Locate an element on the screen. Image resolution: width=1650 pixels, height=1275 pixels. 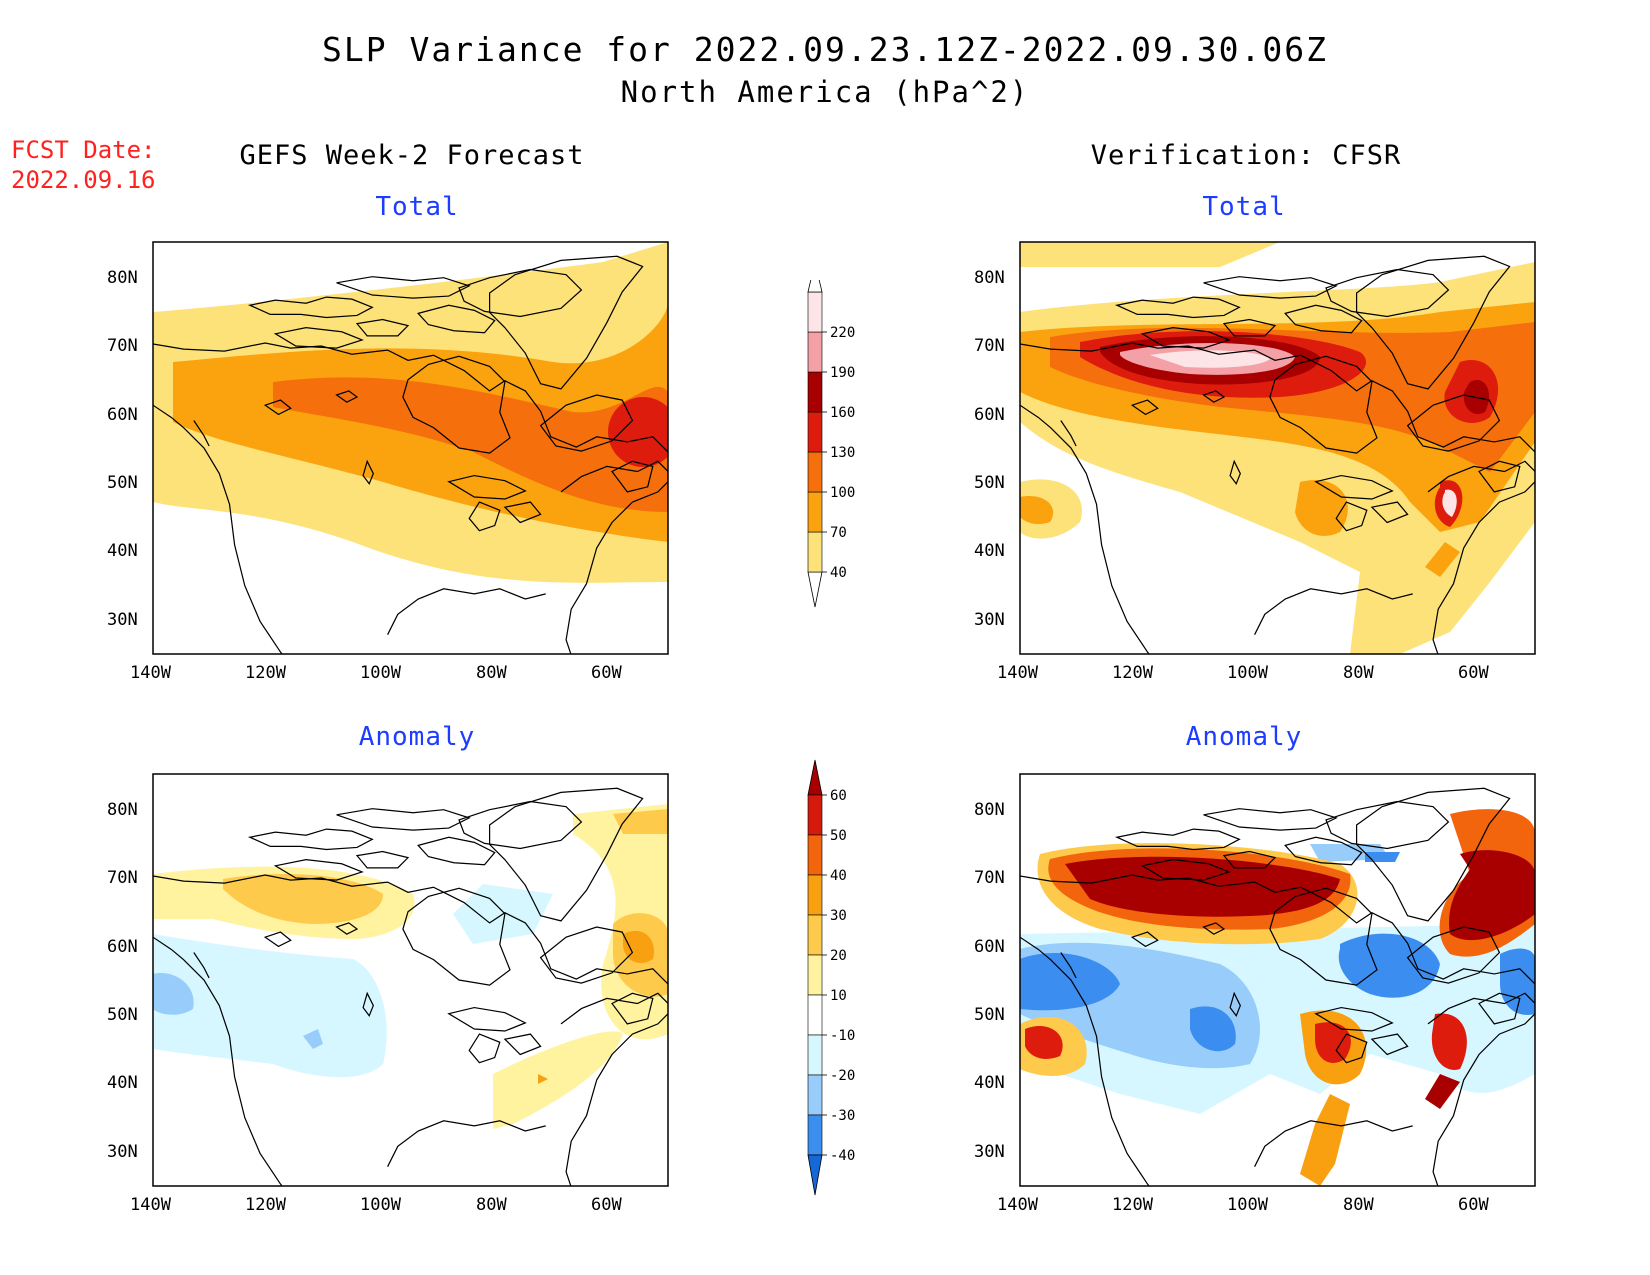
colorbar-label: 50 is located at coordinates (838, 836).